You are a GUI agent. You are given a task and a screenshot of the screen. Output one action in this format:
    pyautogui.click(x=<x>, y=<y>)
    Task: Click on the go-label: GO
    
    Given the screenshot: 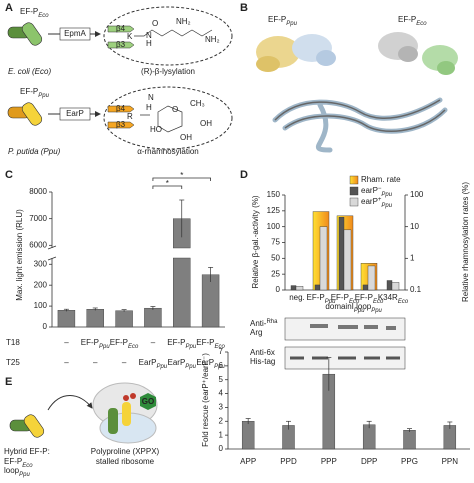 What is the action you would take?
    pyautogui.click(x=148, y=401)
    